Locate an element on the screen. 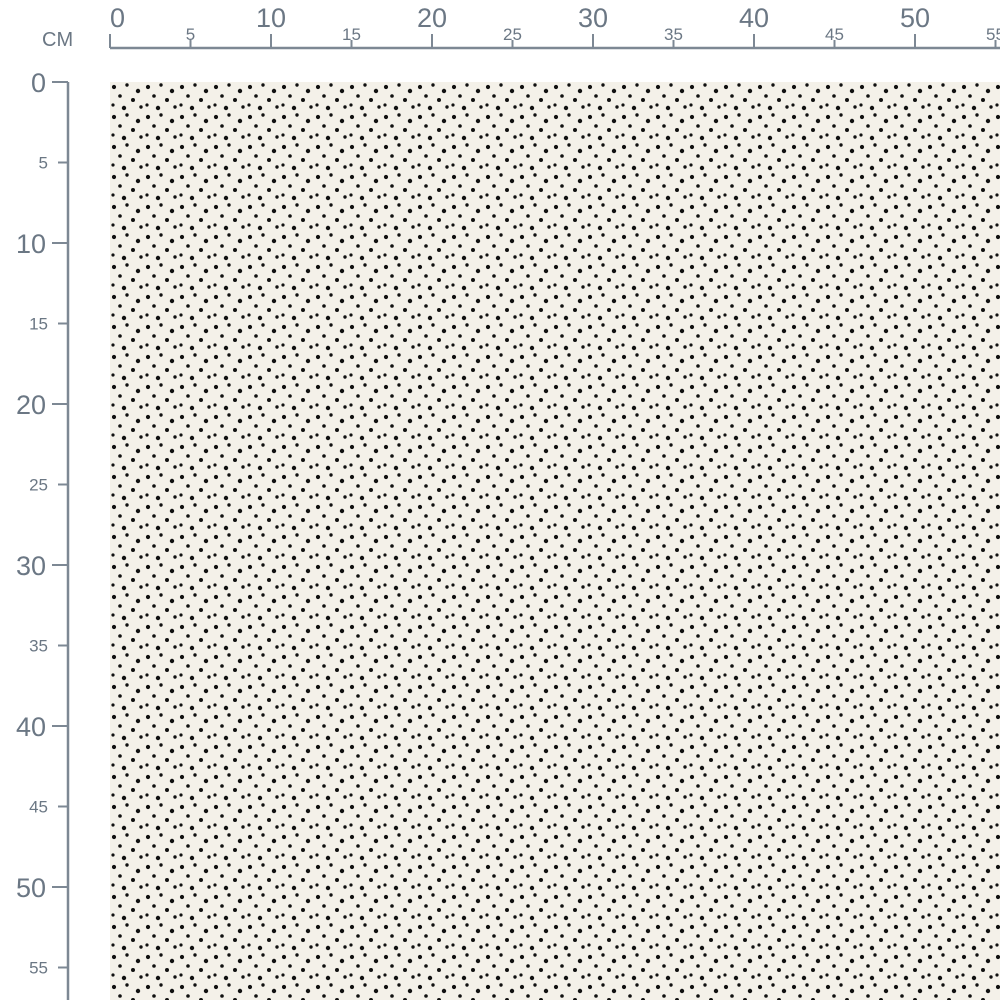  top-ruler-label: 5 is located at coordinates (190, 34).